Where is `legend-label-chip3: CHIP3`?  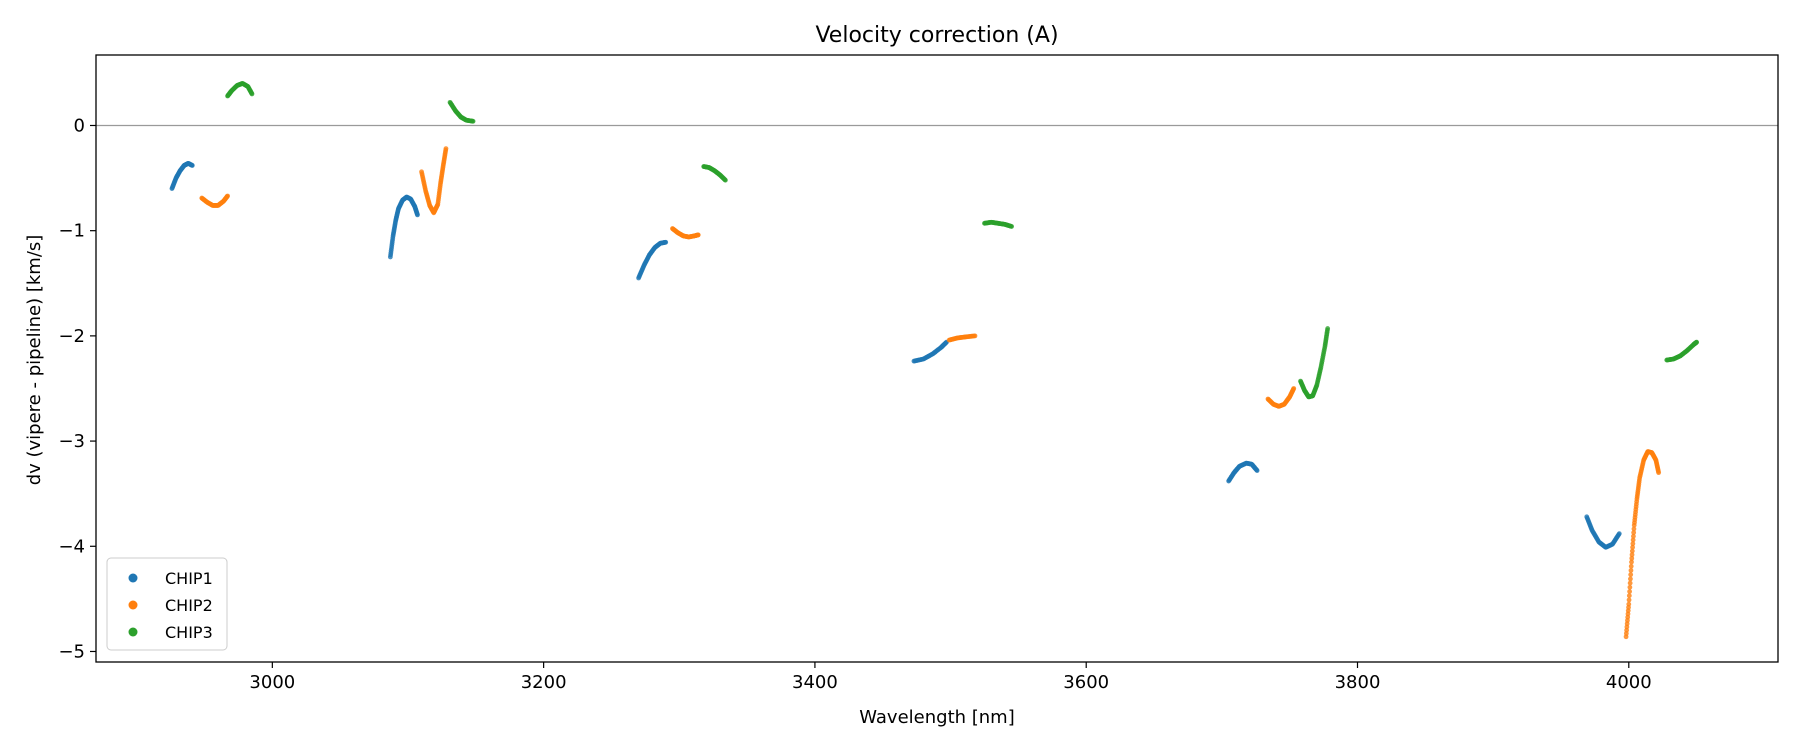 legend-label-chip3: CHIP3 is located at coordinates (189, 632).